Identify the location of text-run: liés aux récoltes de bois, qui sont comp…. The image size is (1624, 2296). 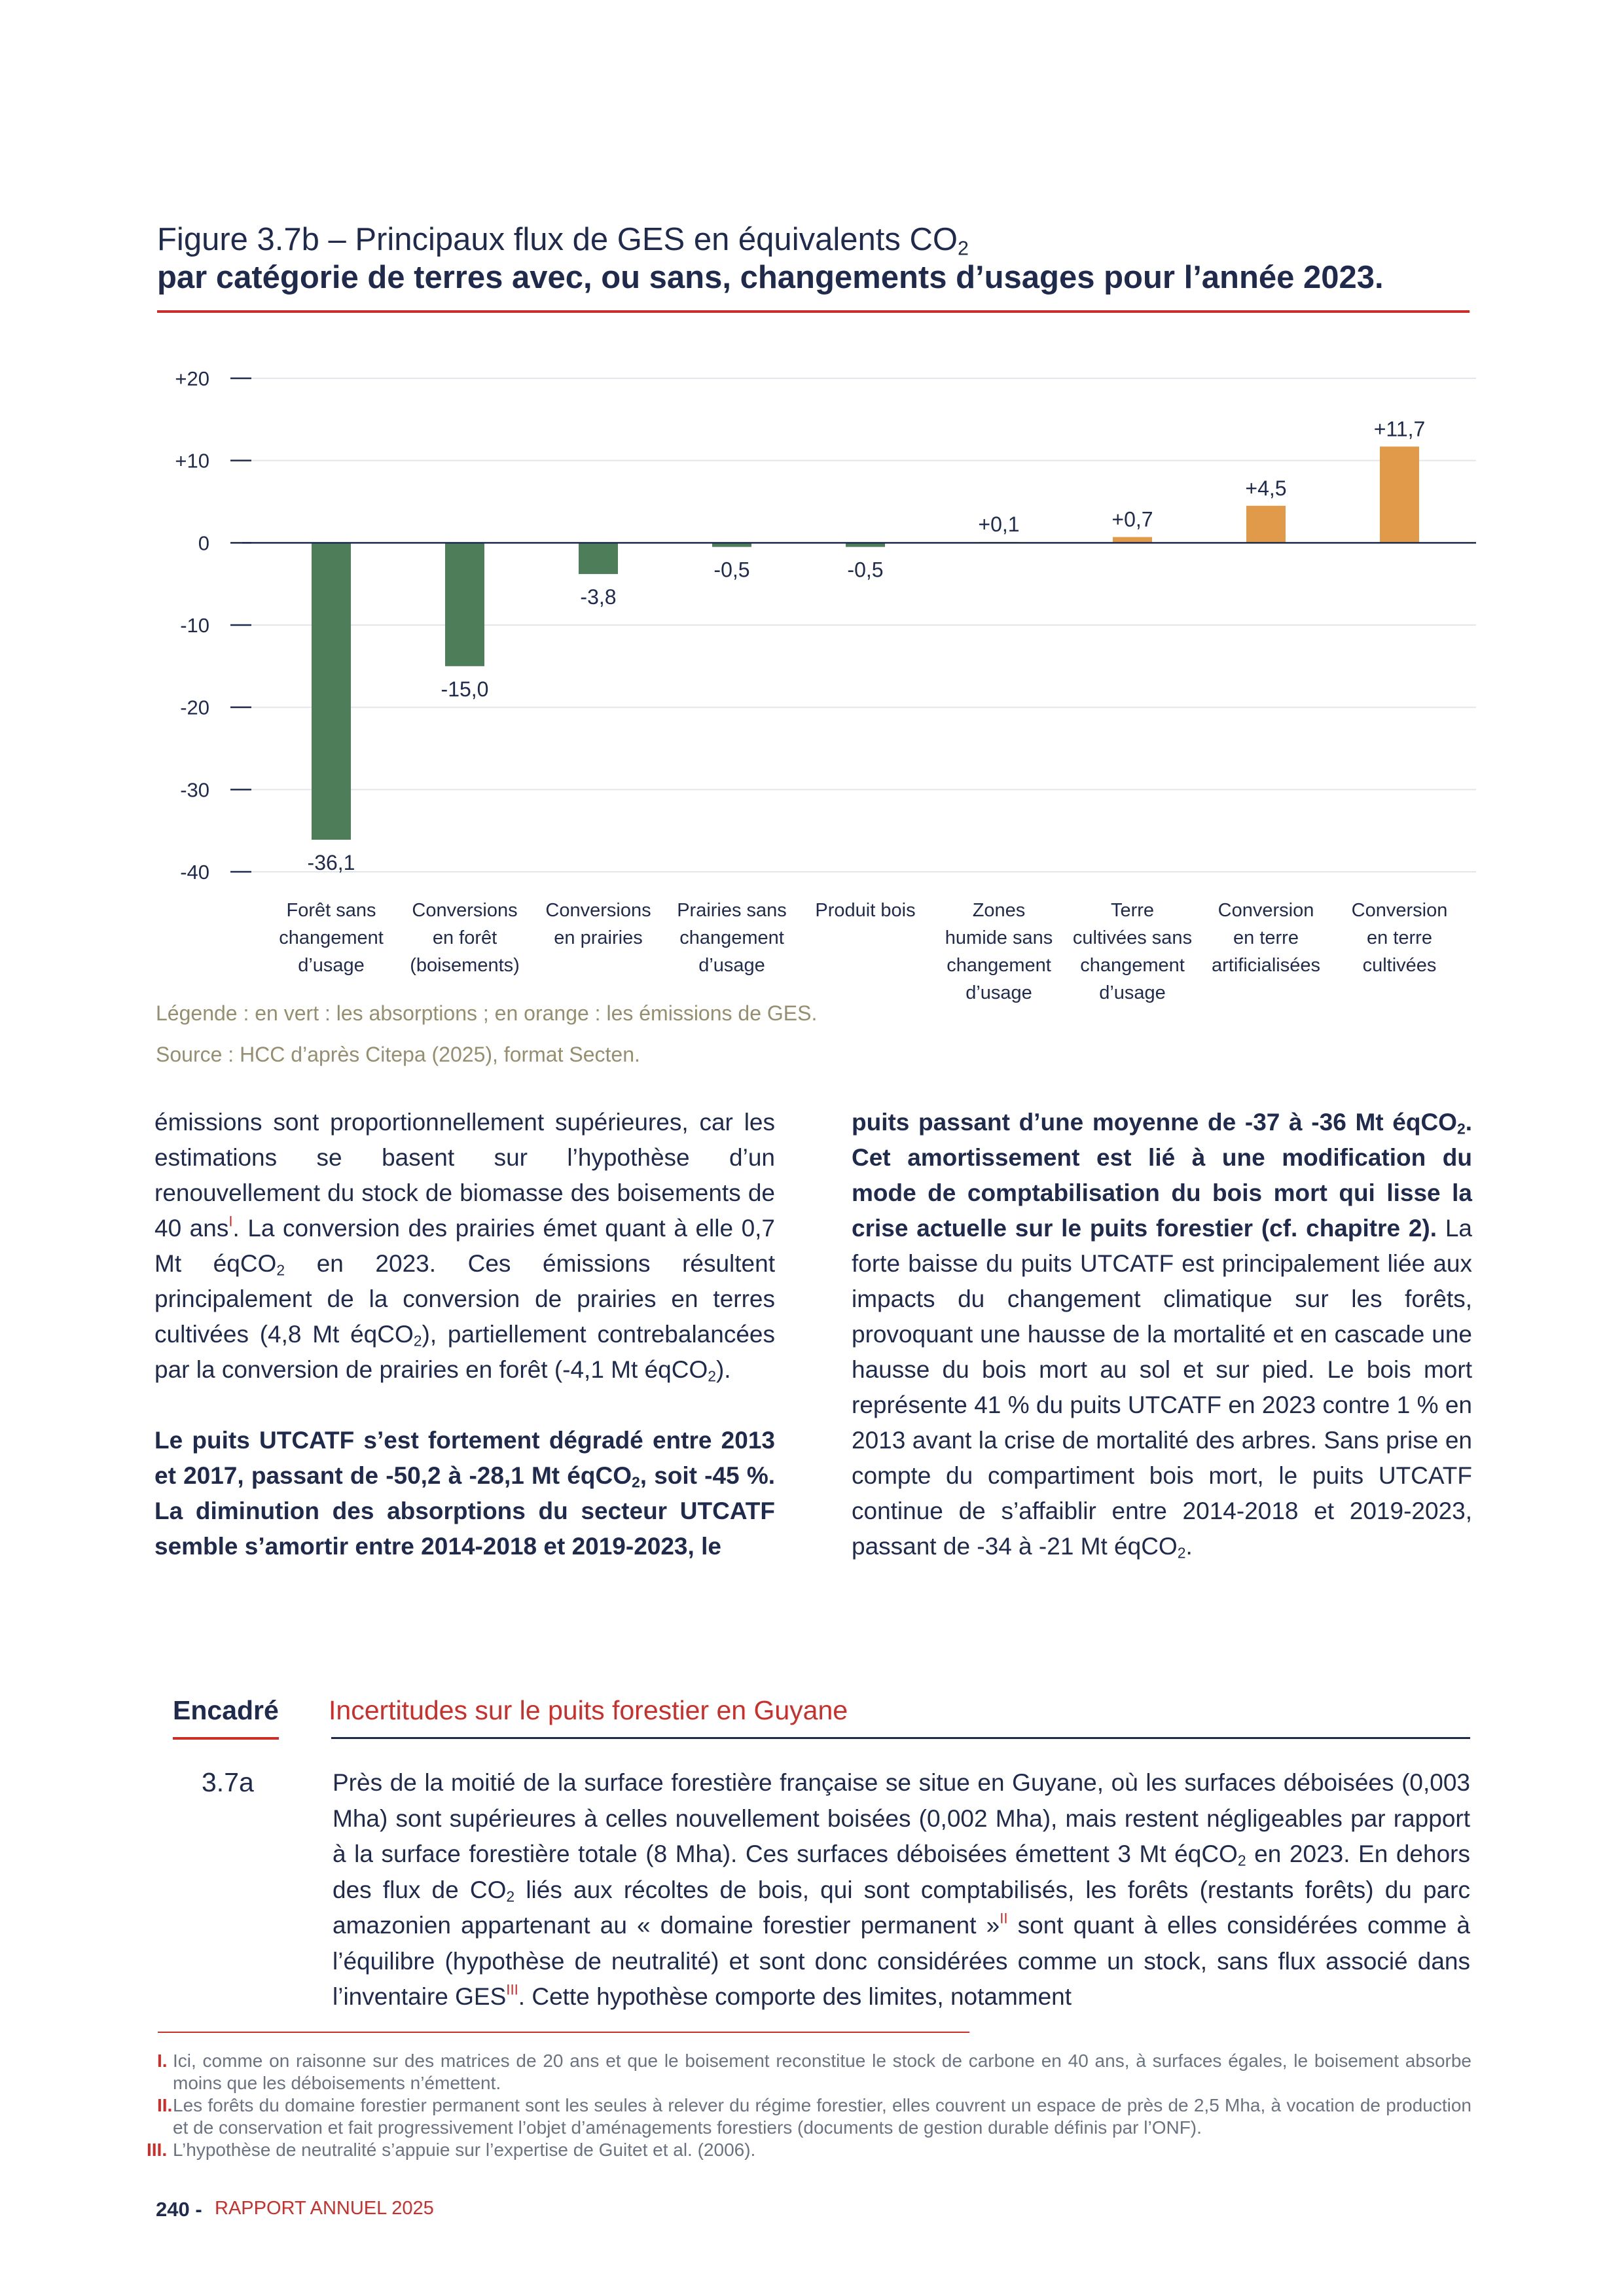
(901, 1907).